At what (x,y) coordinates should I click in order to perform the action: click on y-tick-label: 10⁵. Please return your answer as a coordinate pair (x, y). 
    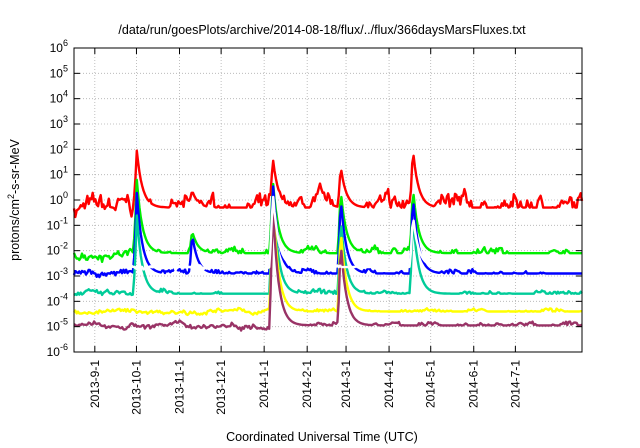
    Looking at the image, I should click on (59, 71).